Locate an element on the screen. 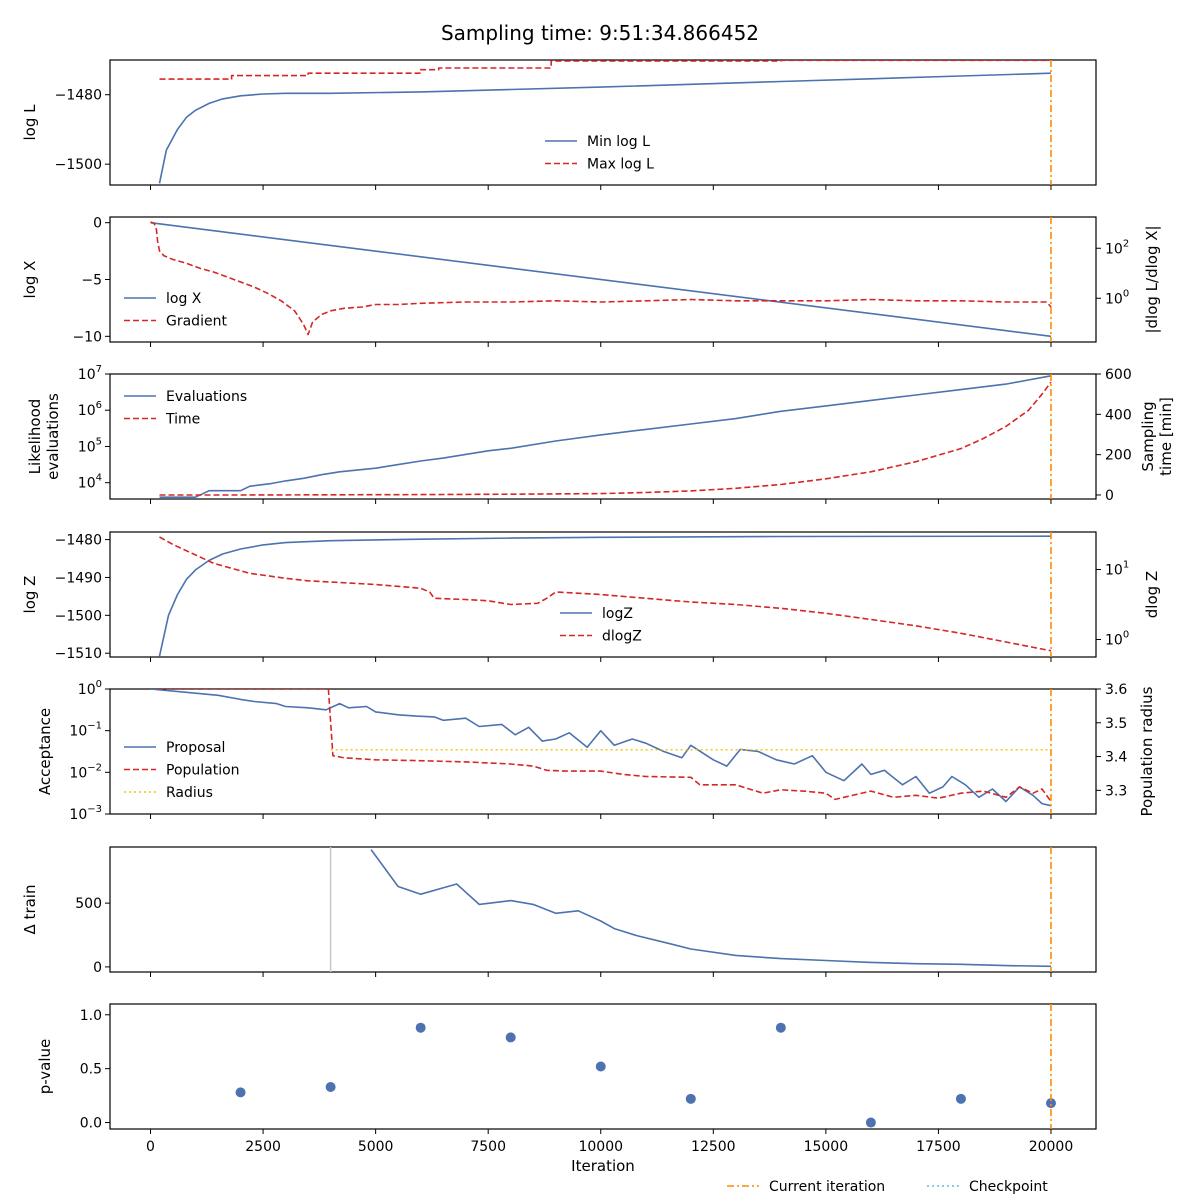 This screenshot has height=1200, width=1200. y-tick-label: −1490 is located at coordinates (78, 578).